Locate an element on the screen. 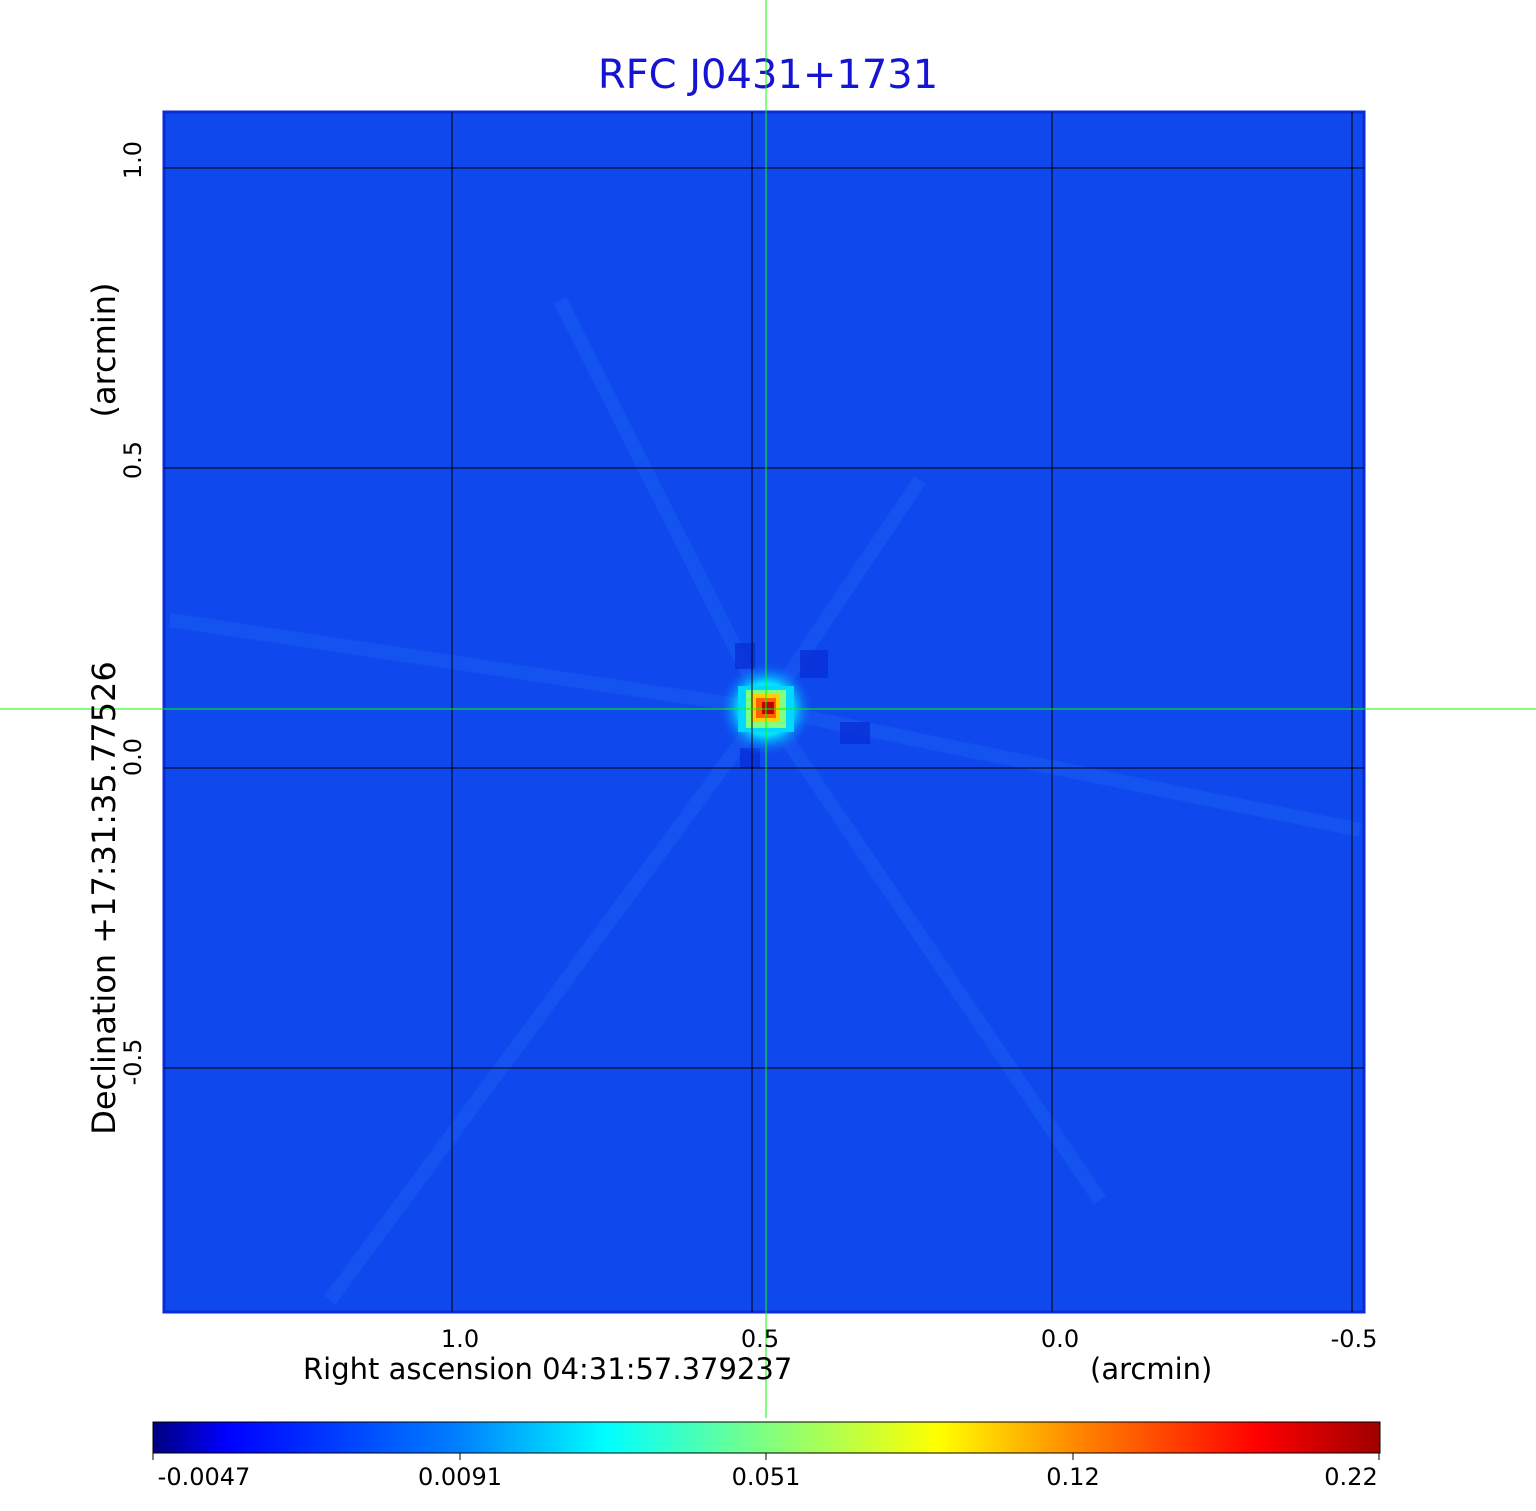 The width and height of the screenshot is (1536, 1511). x-axis-label: Right ascension 04:31:57.379237 is located at coordinates (548, 1369).